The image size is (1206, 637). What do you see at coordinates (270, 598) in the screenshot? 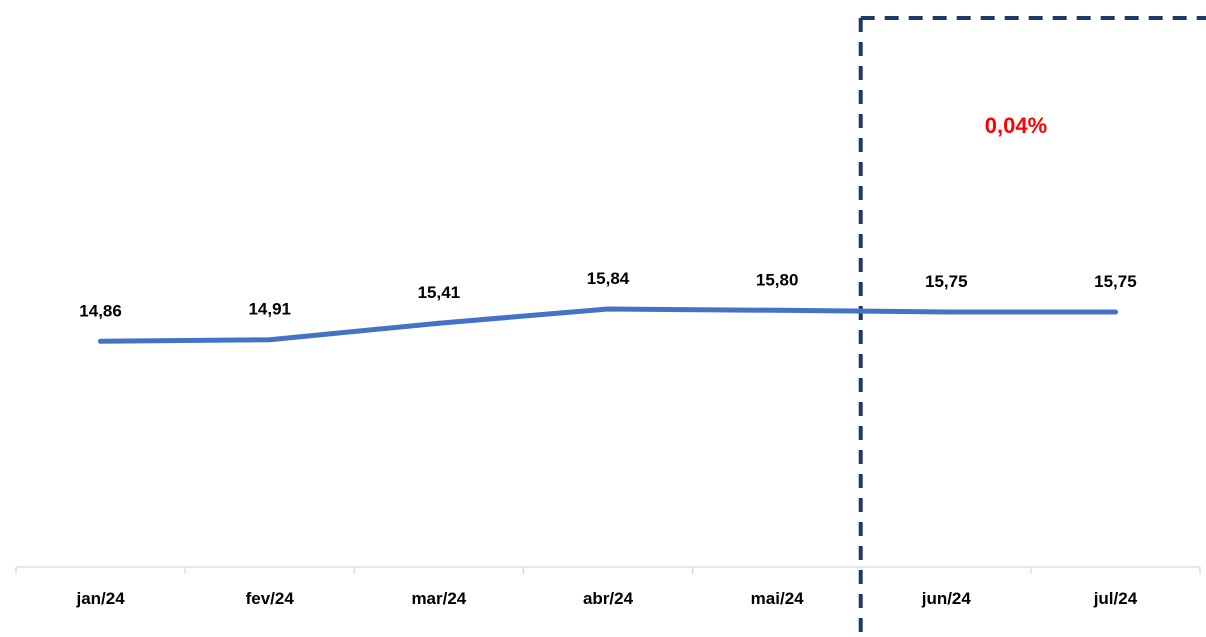
I see `x-tick-label: fev/24` at bounding box center [270, 598].